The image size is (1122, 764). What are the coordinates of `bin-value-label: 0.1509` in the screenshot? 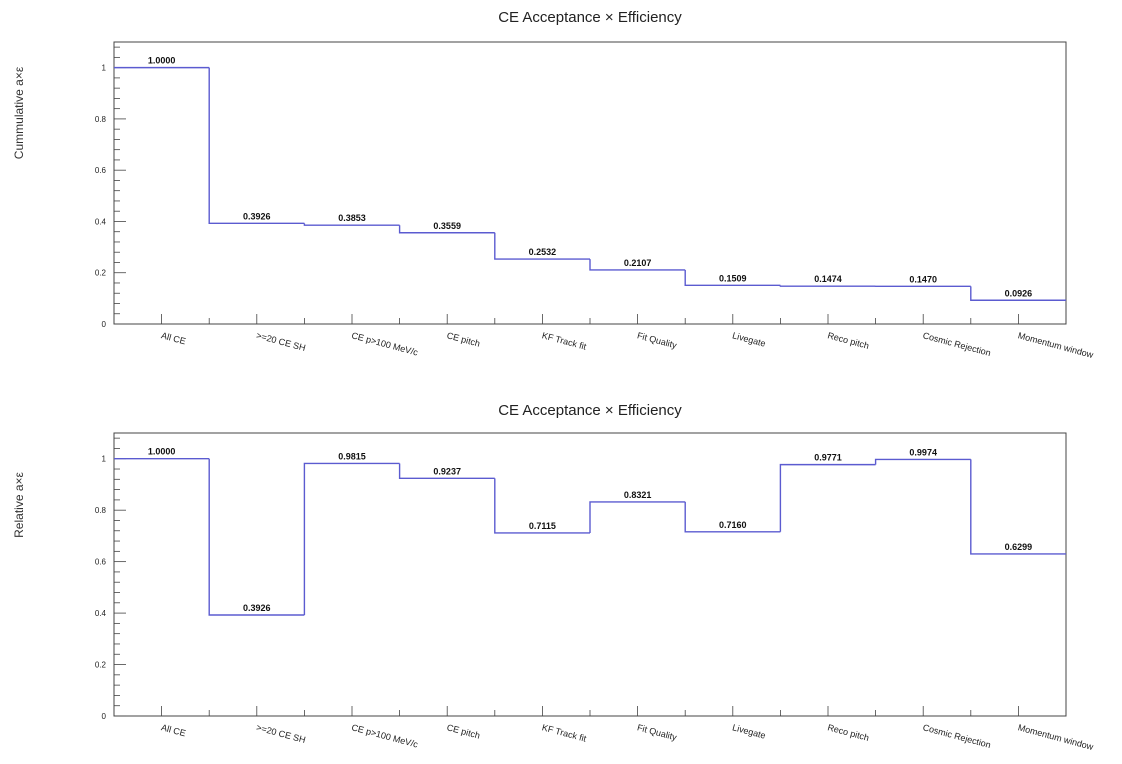 It's located at (733, 278).